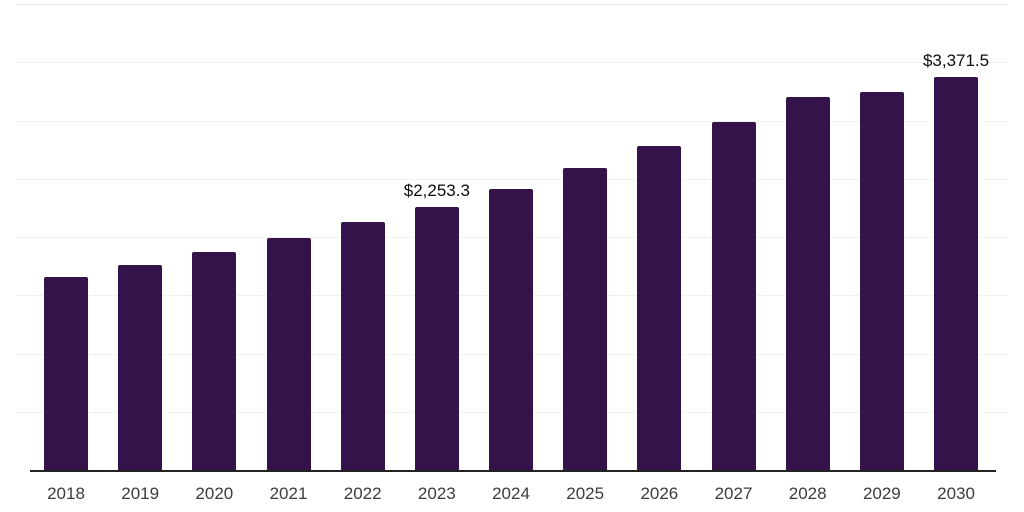 This screenshot has height=512, width=1024. Describe the element at coordinates (513, 471) in the screenshot. I see `x-axis-line` at that location.